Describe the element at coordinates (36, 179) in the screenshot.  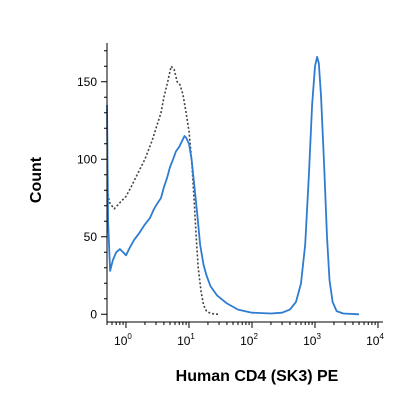
I see `y-axis-title: Count` at that location.